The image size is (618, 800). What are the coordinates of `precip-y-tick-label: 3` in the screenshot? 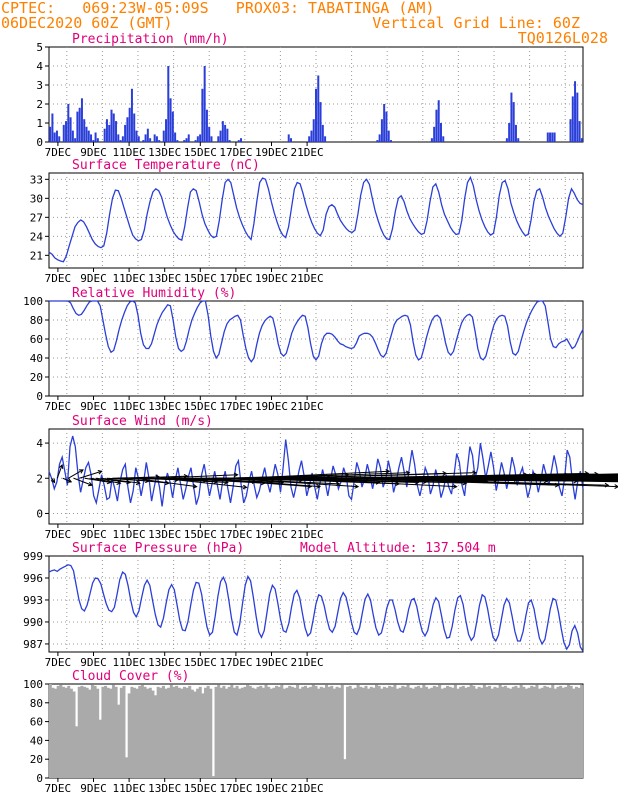 It's located at (39, 85).